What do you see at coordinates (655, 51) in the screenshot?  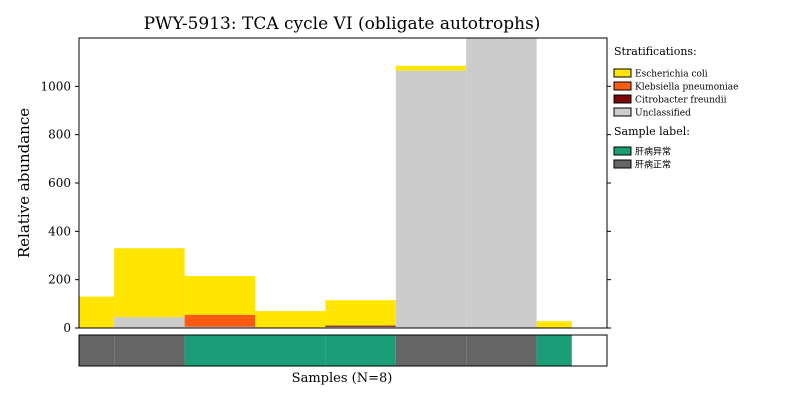 I see `legend-strat-title: Stratifications:` at bounding box center [655, 51].